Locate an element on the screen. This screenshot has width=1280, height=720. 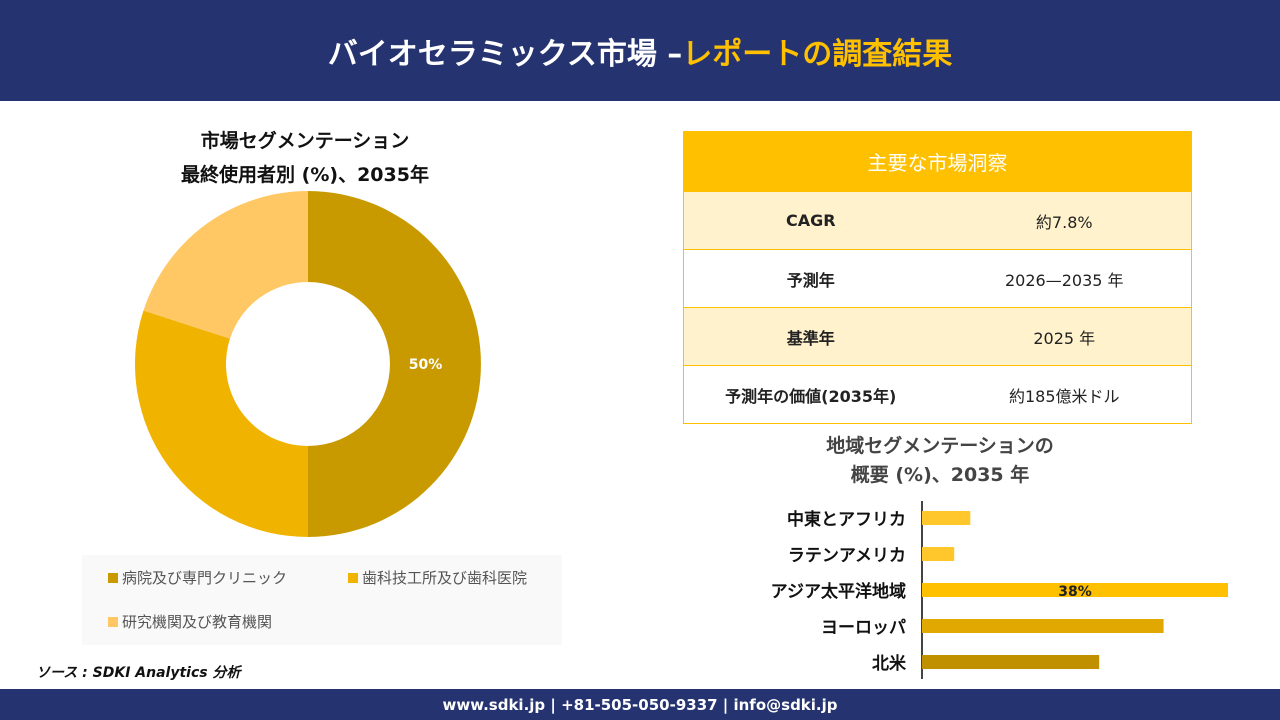
donut-data-label: 50% is located at coordinates (426, 365).